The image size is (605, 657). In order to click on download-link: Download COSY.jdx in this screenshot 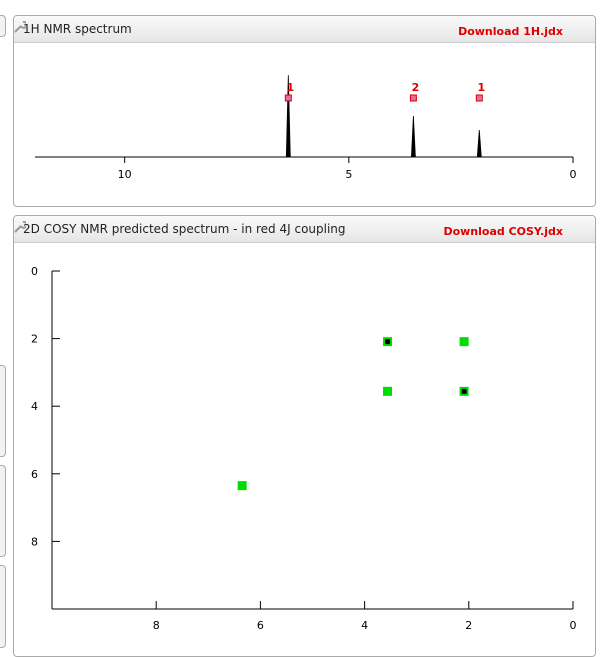, I will do `click(503, 231)`.